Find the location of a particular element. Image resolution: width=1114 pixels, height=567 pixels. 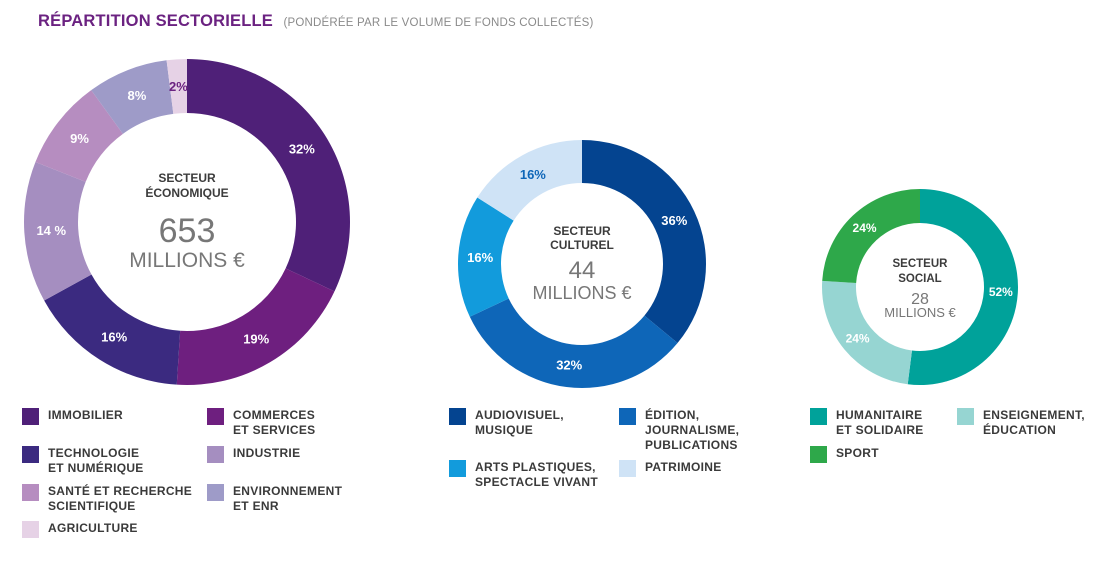

donut-slice-arts-plastiques-spectacle-vivant is located at coordinates (486, 257).